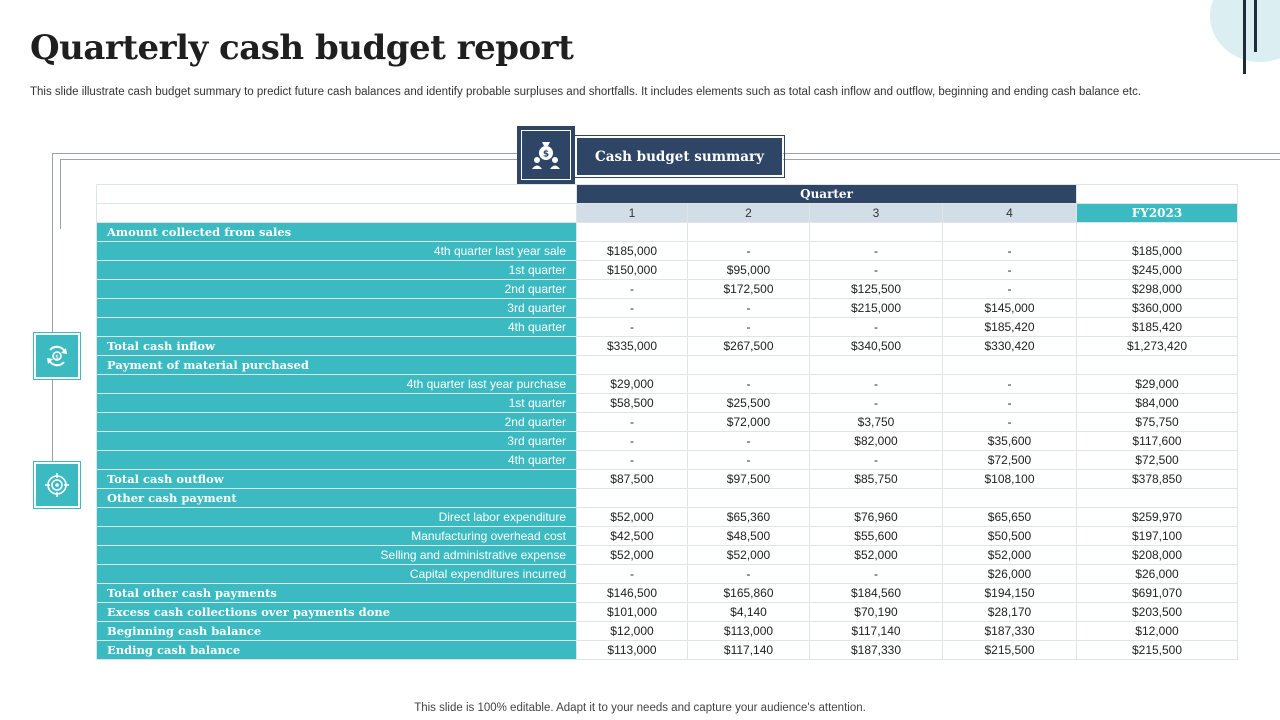 Image resolution: width=1280 pixels, height=720 pixels. I want to click on frame-line-left-outer, so click(52, 328).